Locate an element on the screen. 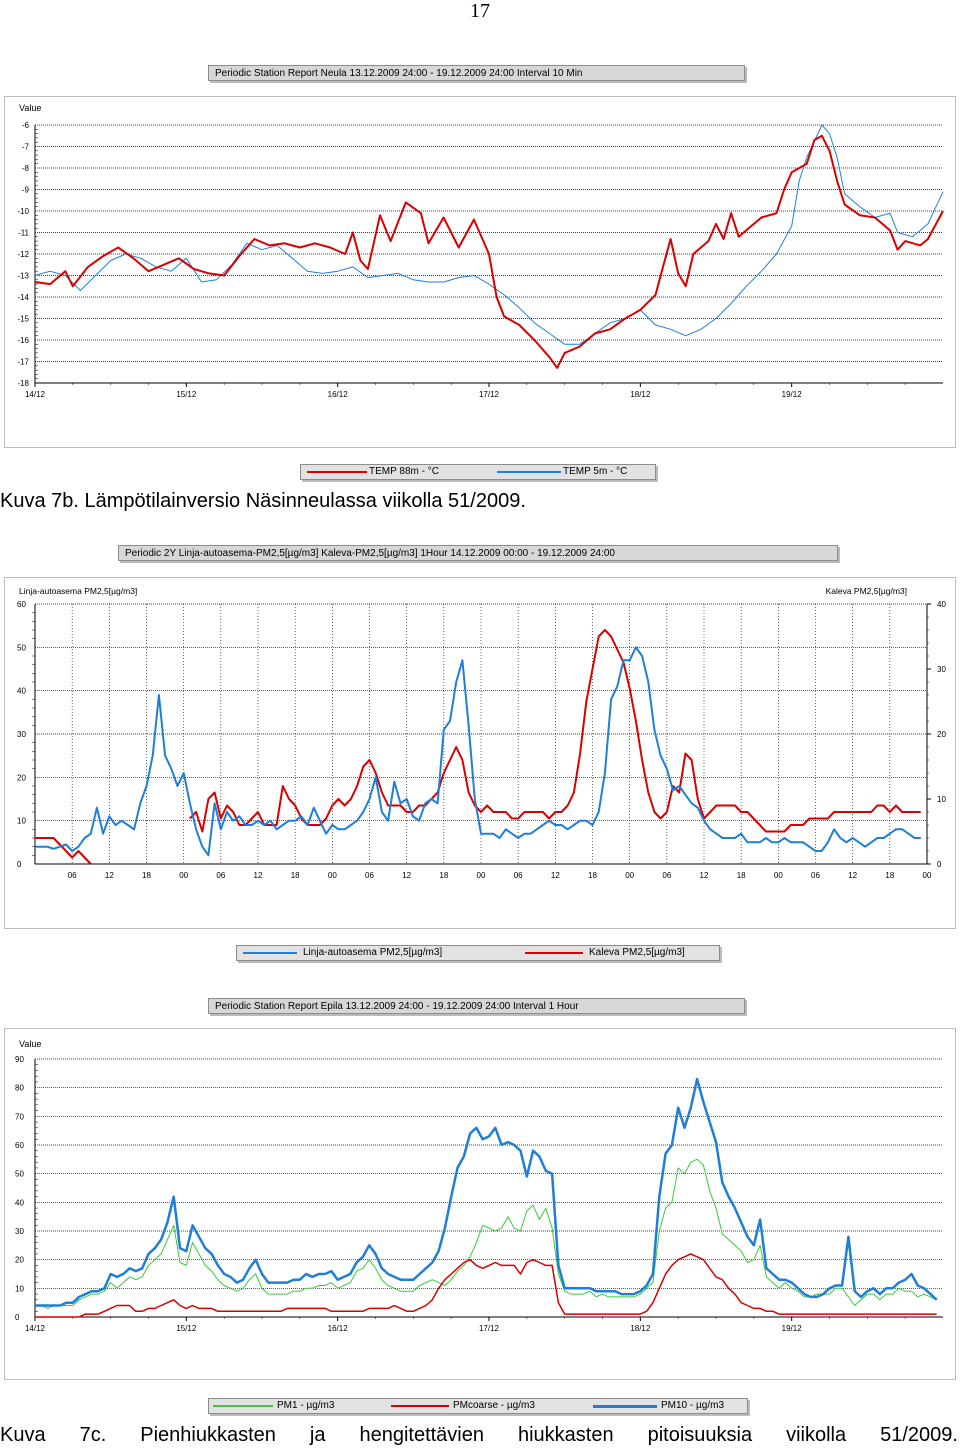 Image resolution: width=960 pixels, height=1452 pixels. x-tick-label: 17/12 is located at coordinates (489, 394).